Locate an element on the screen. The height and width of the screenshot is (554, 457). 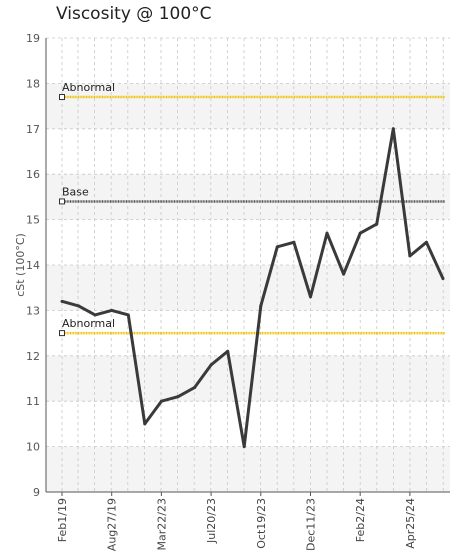
y-tick-label: 13 is located at coordinates (33, 310).